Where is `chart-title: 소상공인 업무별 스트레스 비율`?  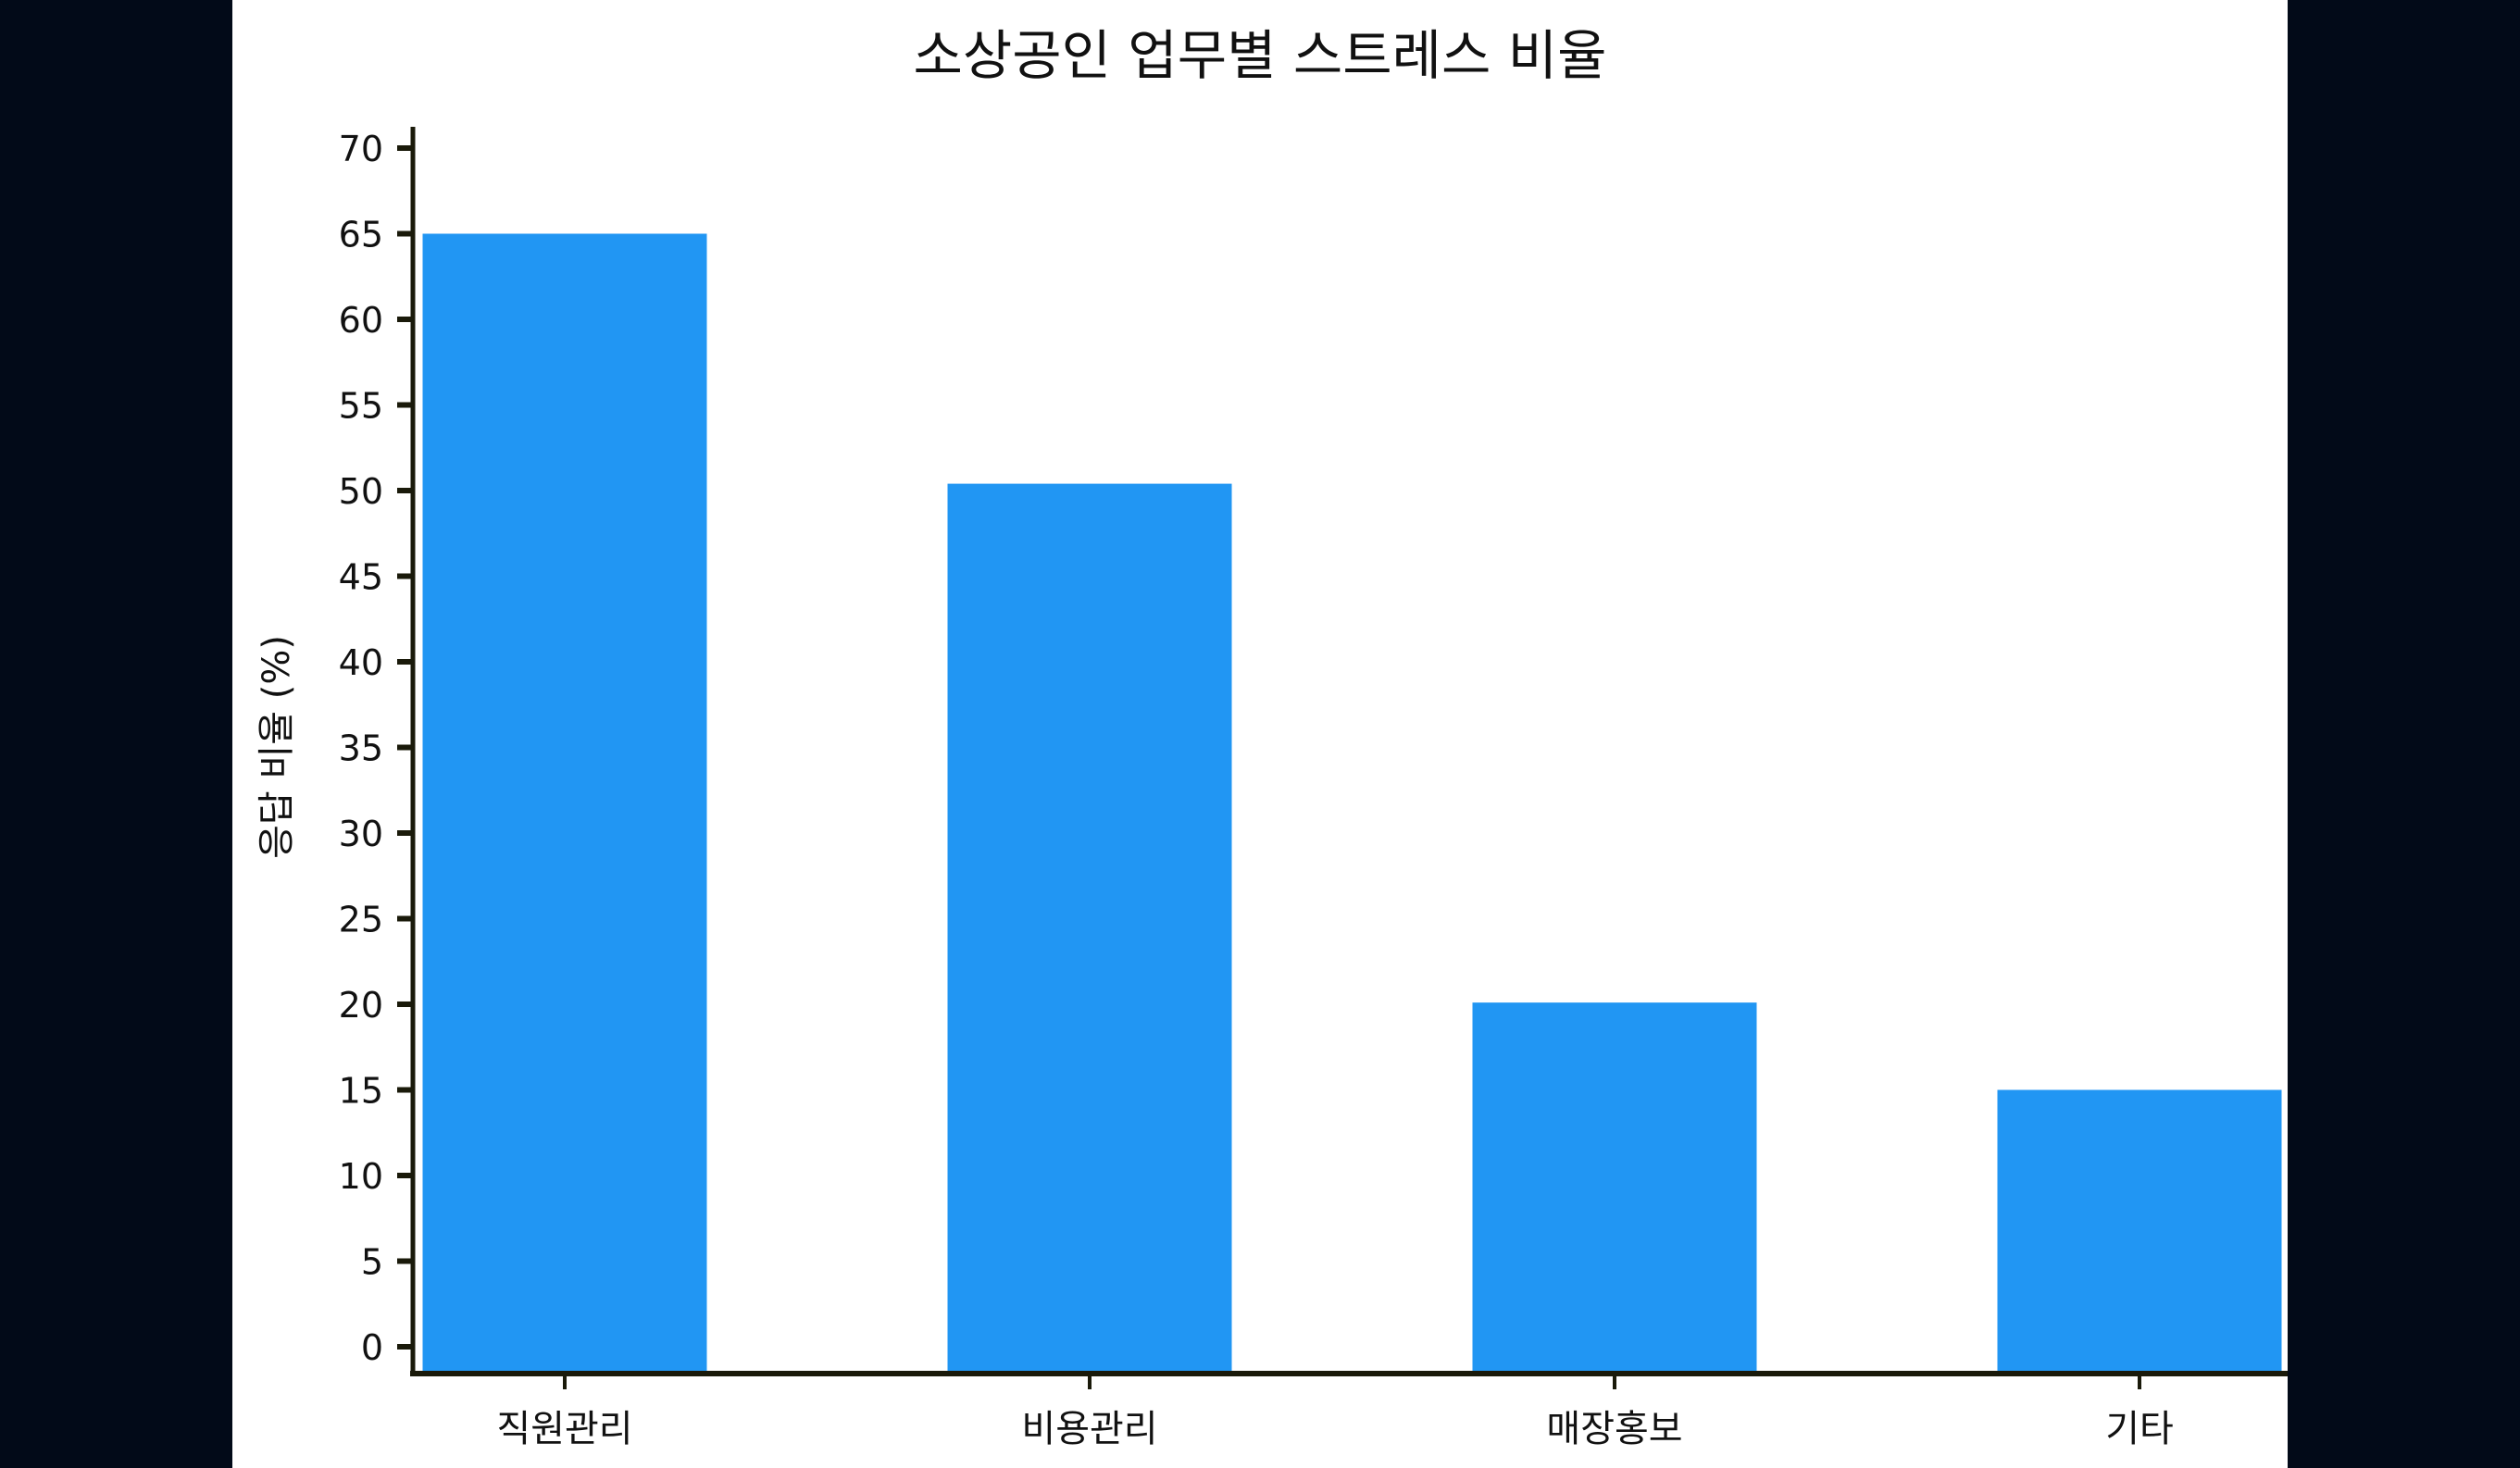
chart-title: 소상공인 업무별 스트레스 비율 is located at coordinates (1260, 56).